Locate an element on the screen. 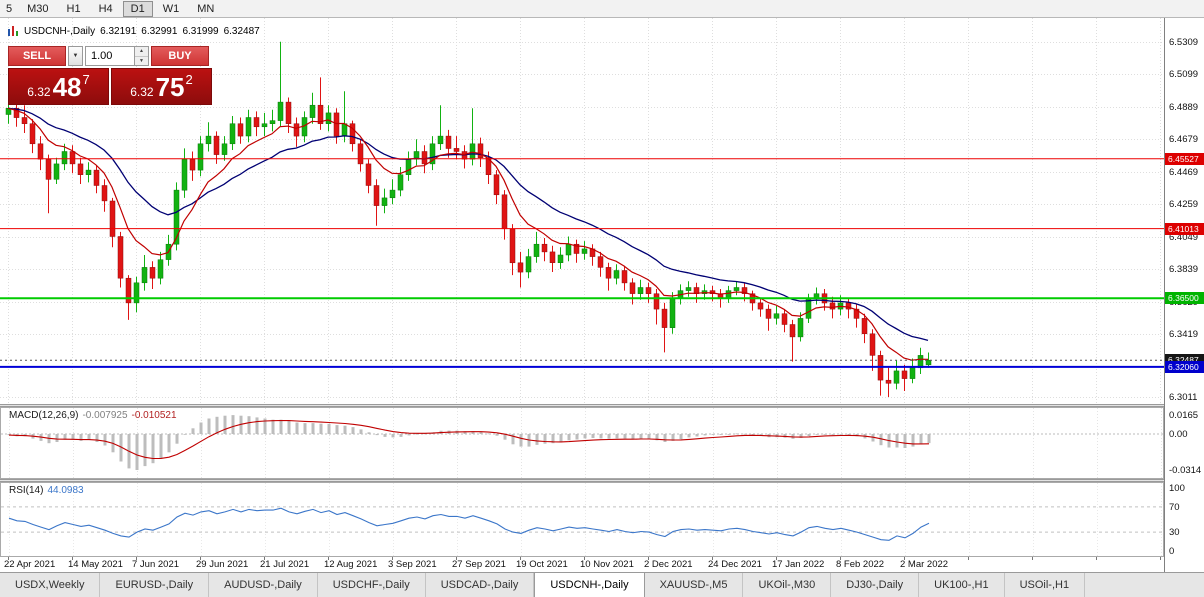 The height and width of the screenshot is (597, 1204). chart-tab-usdcad-daily: USDCAD-,Daily is located at coordinates (480, 585).